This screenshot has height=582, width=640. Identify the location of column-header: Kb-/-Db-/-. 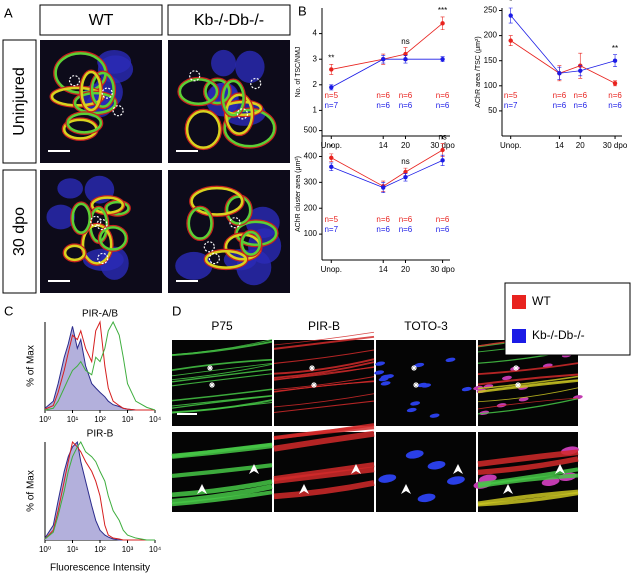
(229, 20).